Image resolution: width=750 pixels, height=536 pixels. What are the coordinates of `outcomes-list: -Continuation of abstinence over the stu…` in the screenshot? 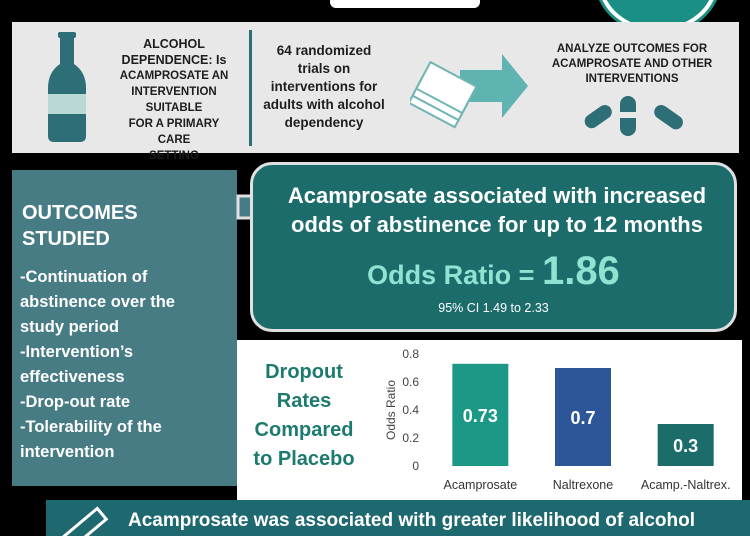 It's located at (97, 365).